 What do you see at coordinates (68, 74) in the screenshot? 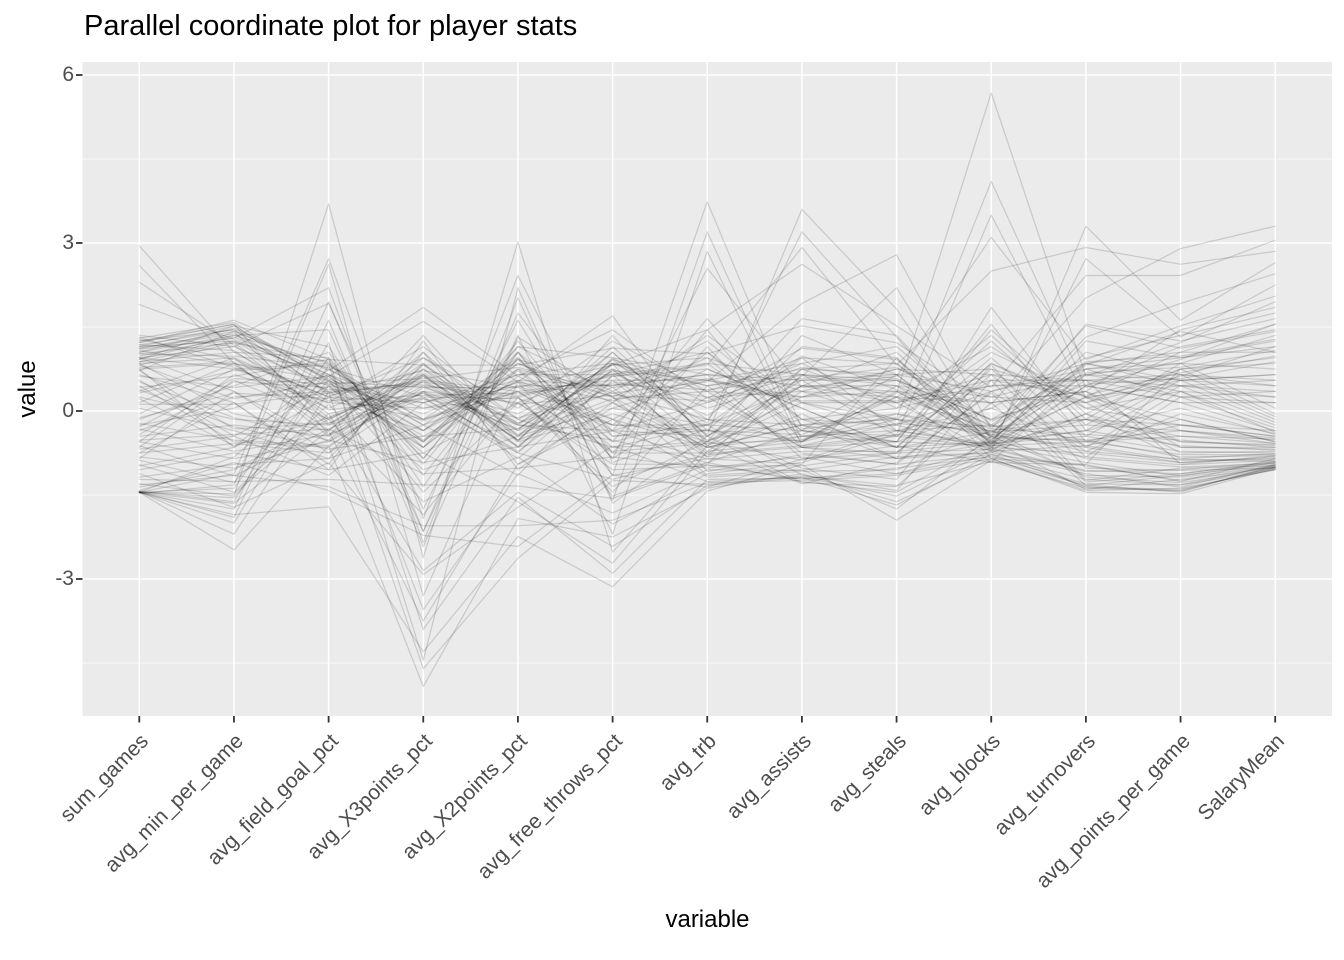
I see `y-tick-label: 6` at bounding box center [68, 74].